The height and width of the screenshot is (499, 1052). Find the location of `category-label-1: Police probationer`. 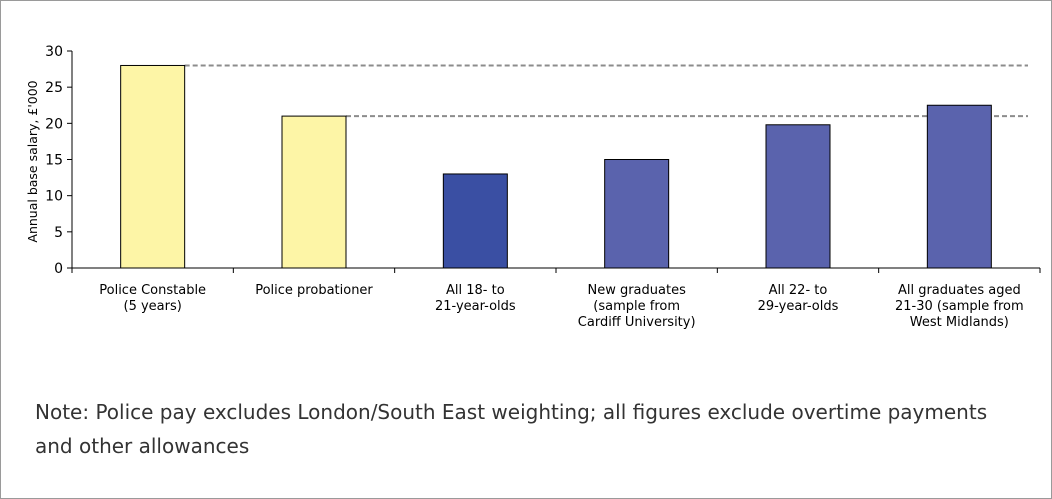

category-label-1: Police probationer is located at coordinates (314, 290).